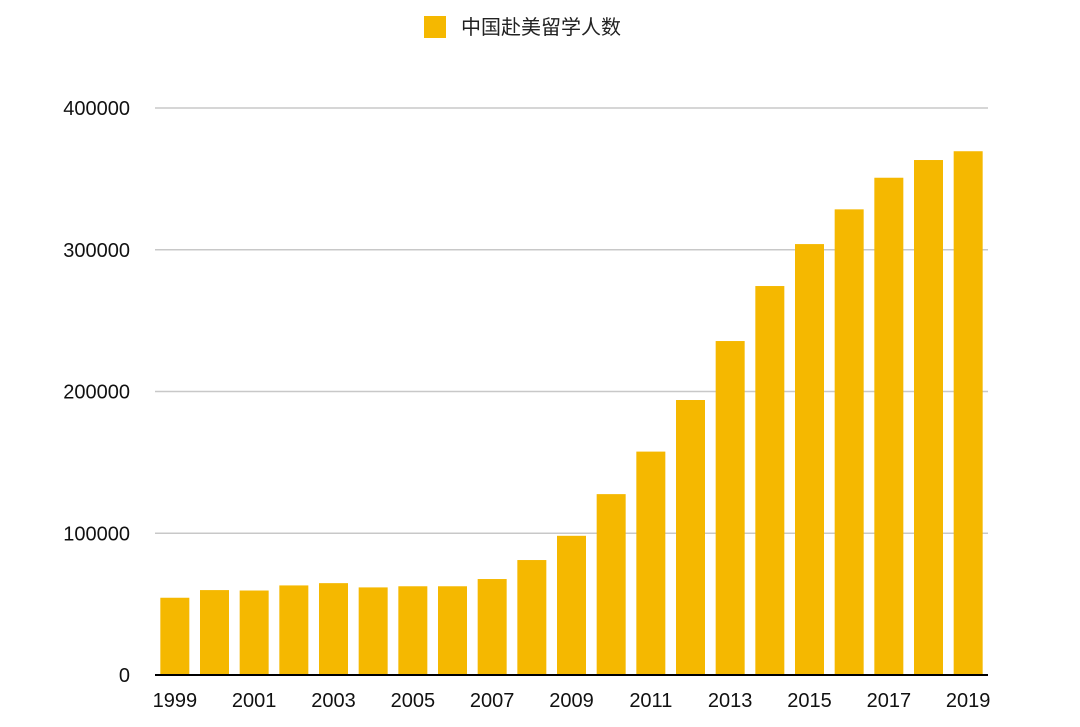 The image size is (1080, 727). Describe the element at coordinates (492, 627) in the screenshot. I see `bar-2007` at that location.